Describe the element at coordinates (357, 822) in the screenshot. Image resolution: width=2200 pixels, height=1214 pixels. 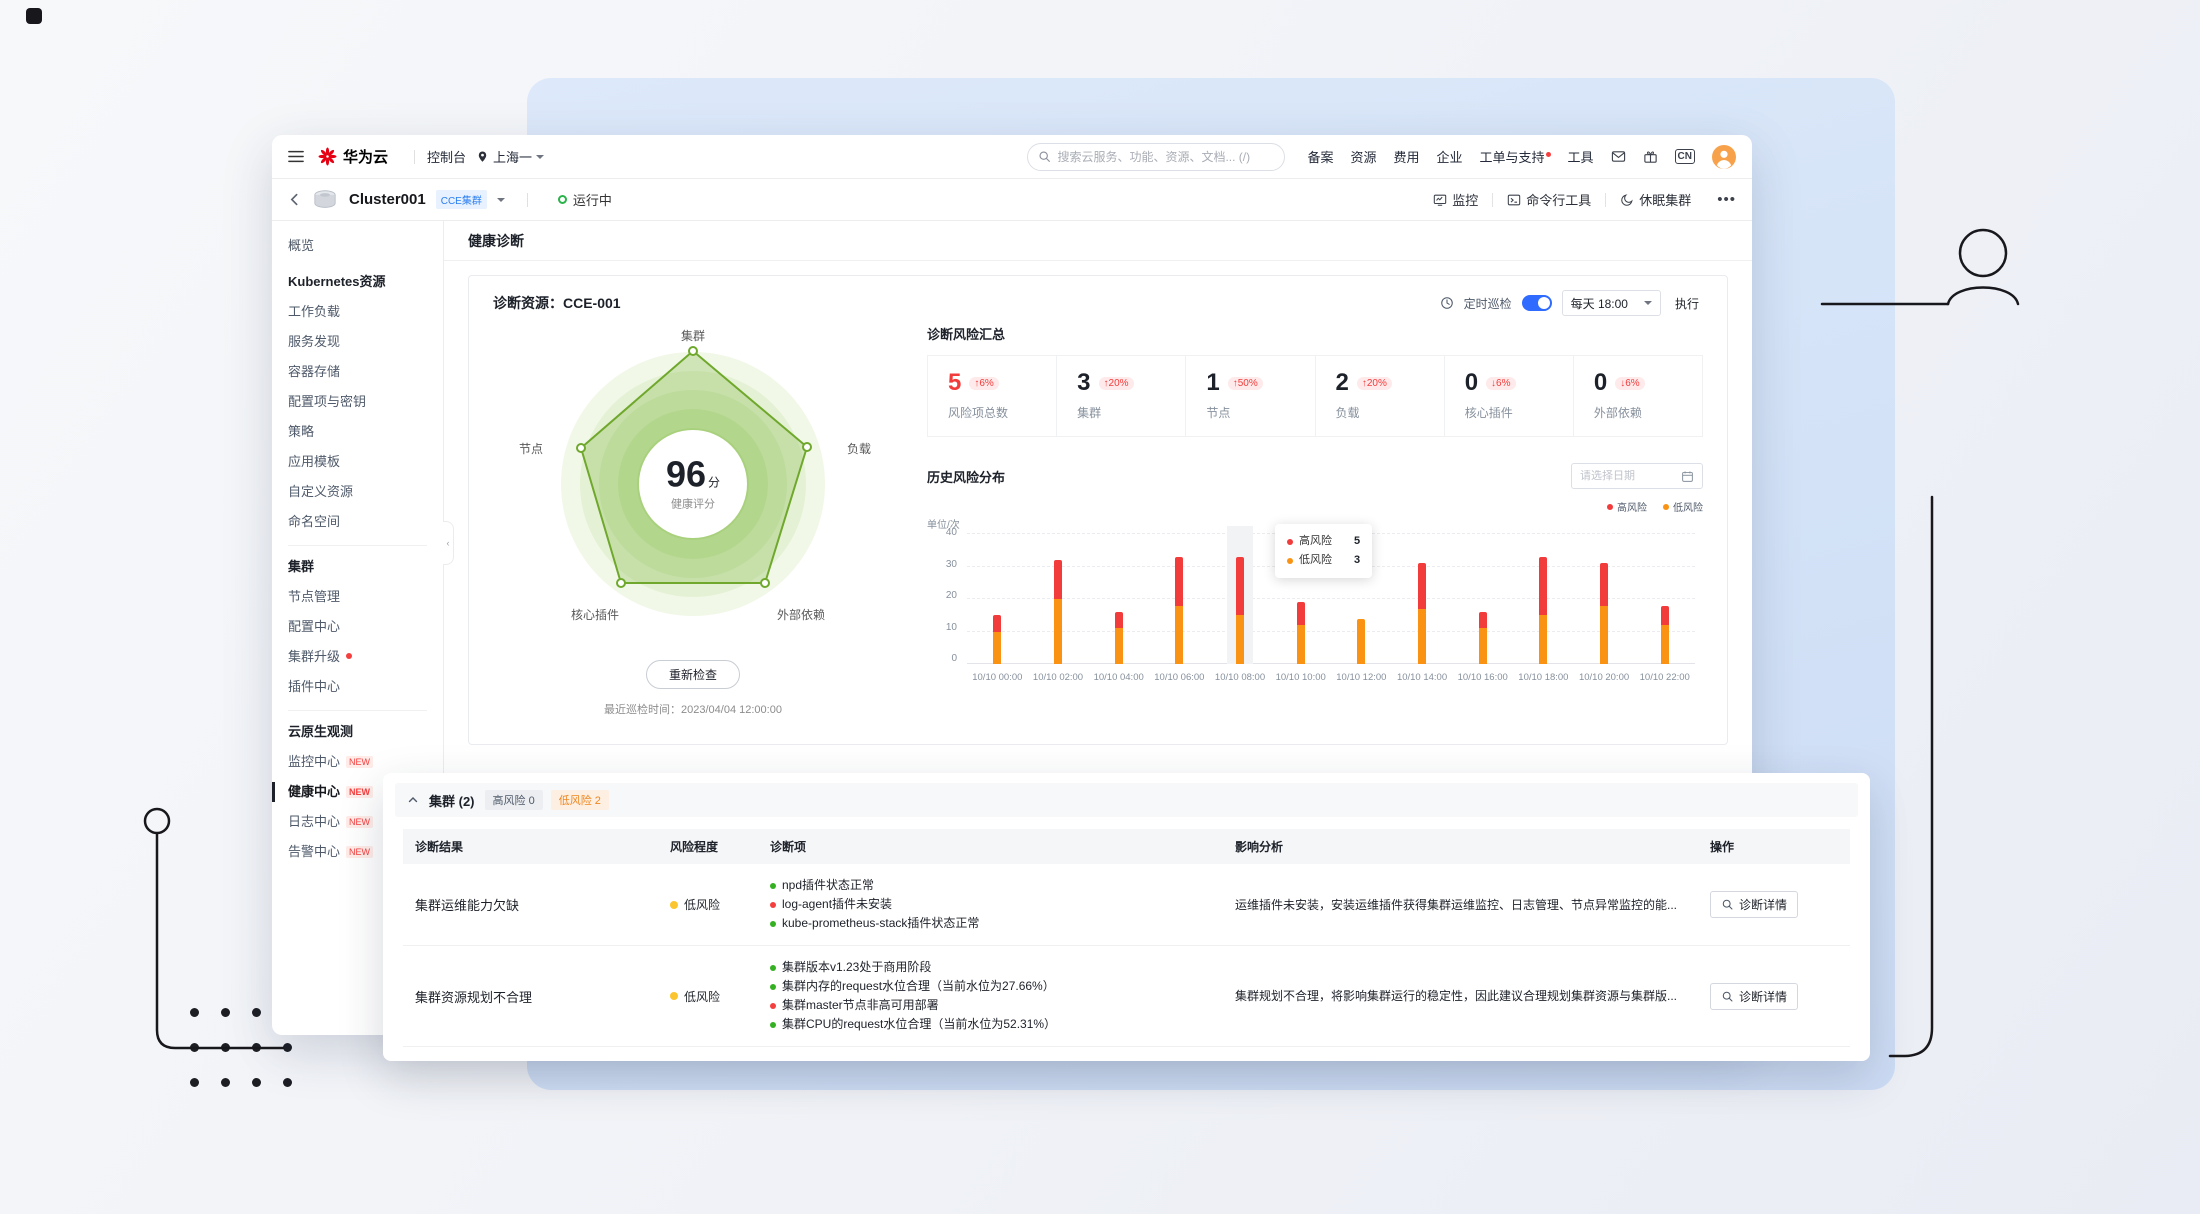
I see `sidebar-item-18: 日志中心 NEW` at that location.